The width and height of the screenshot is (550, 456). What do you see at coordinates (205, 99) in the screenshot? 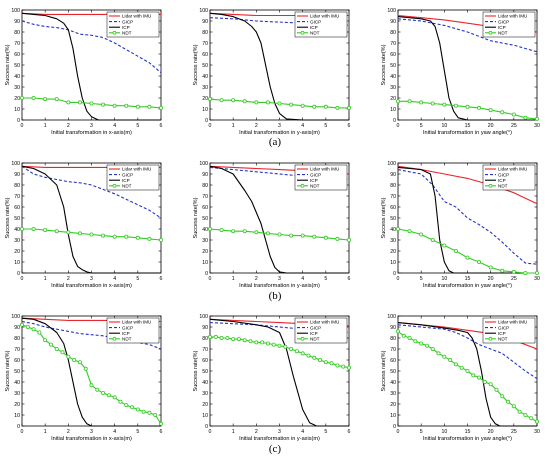
I see `y-tick-label: 20` at bounding box center [205, 99].